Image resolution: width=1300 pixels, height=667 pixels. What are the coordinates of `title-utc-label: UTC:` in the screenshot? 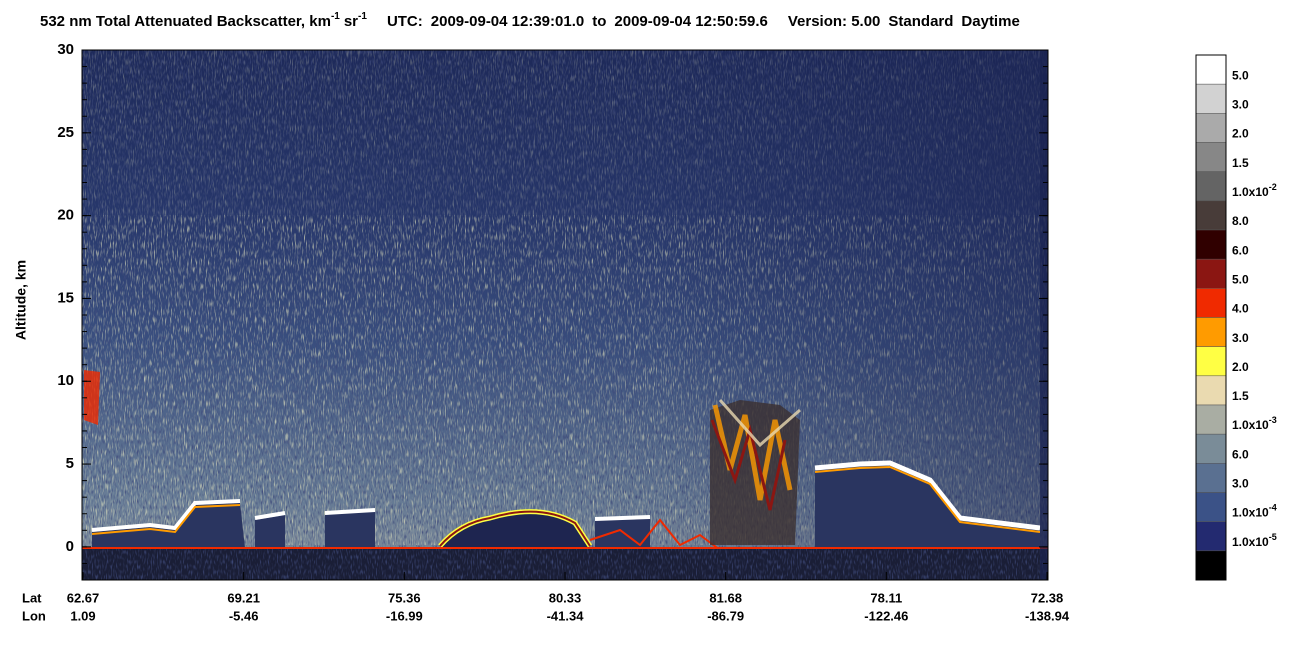 It's located at (405, 21).